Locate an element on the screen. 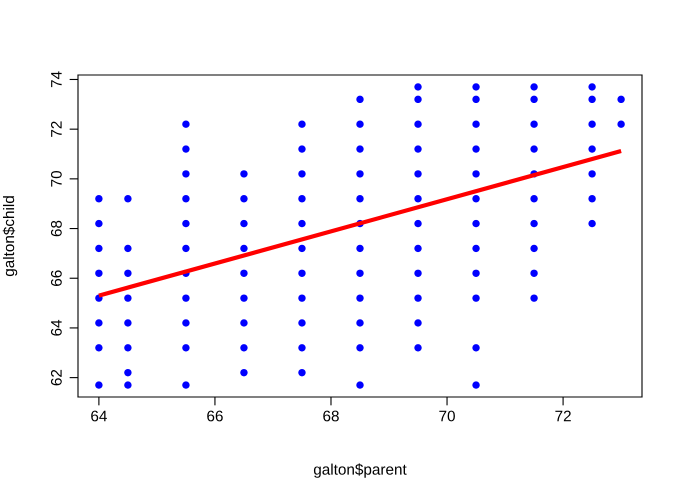 Image resolution: width=685 pixels, height=495 pixels. y-axis-title: galton$child is located at coordinates (10, 236).